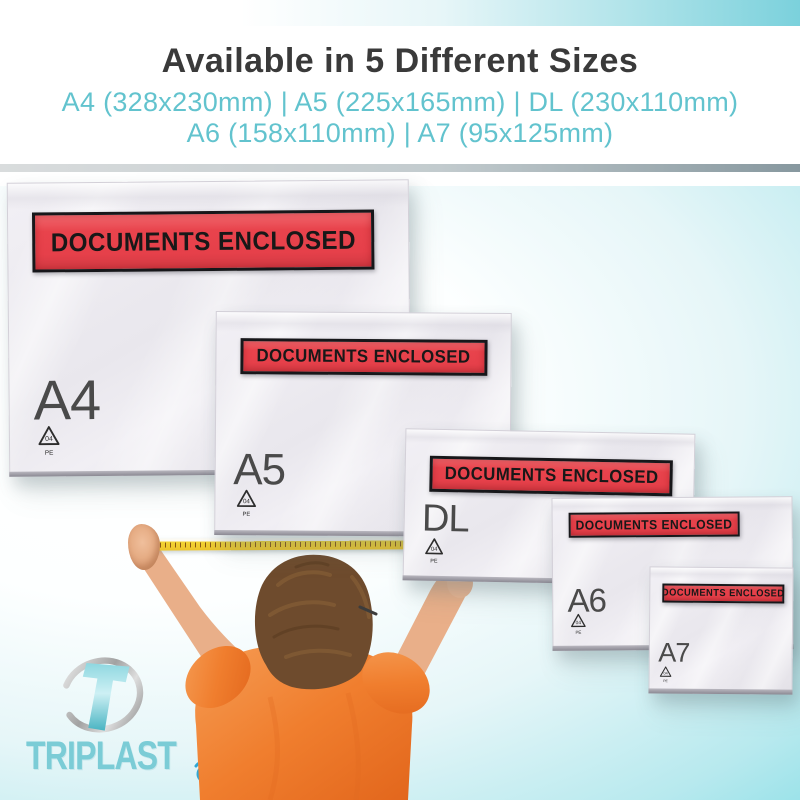  I want to click on brand-name: TRIPLAST, so click(101, 756).